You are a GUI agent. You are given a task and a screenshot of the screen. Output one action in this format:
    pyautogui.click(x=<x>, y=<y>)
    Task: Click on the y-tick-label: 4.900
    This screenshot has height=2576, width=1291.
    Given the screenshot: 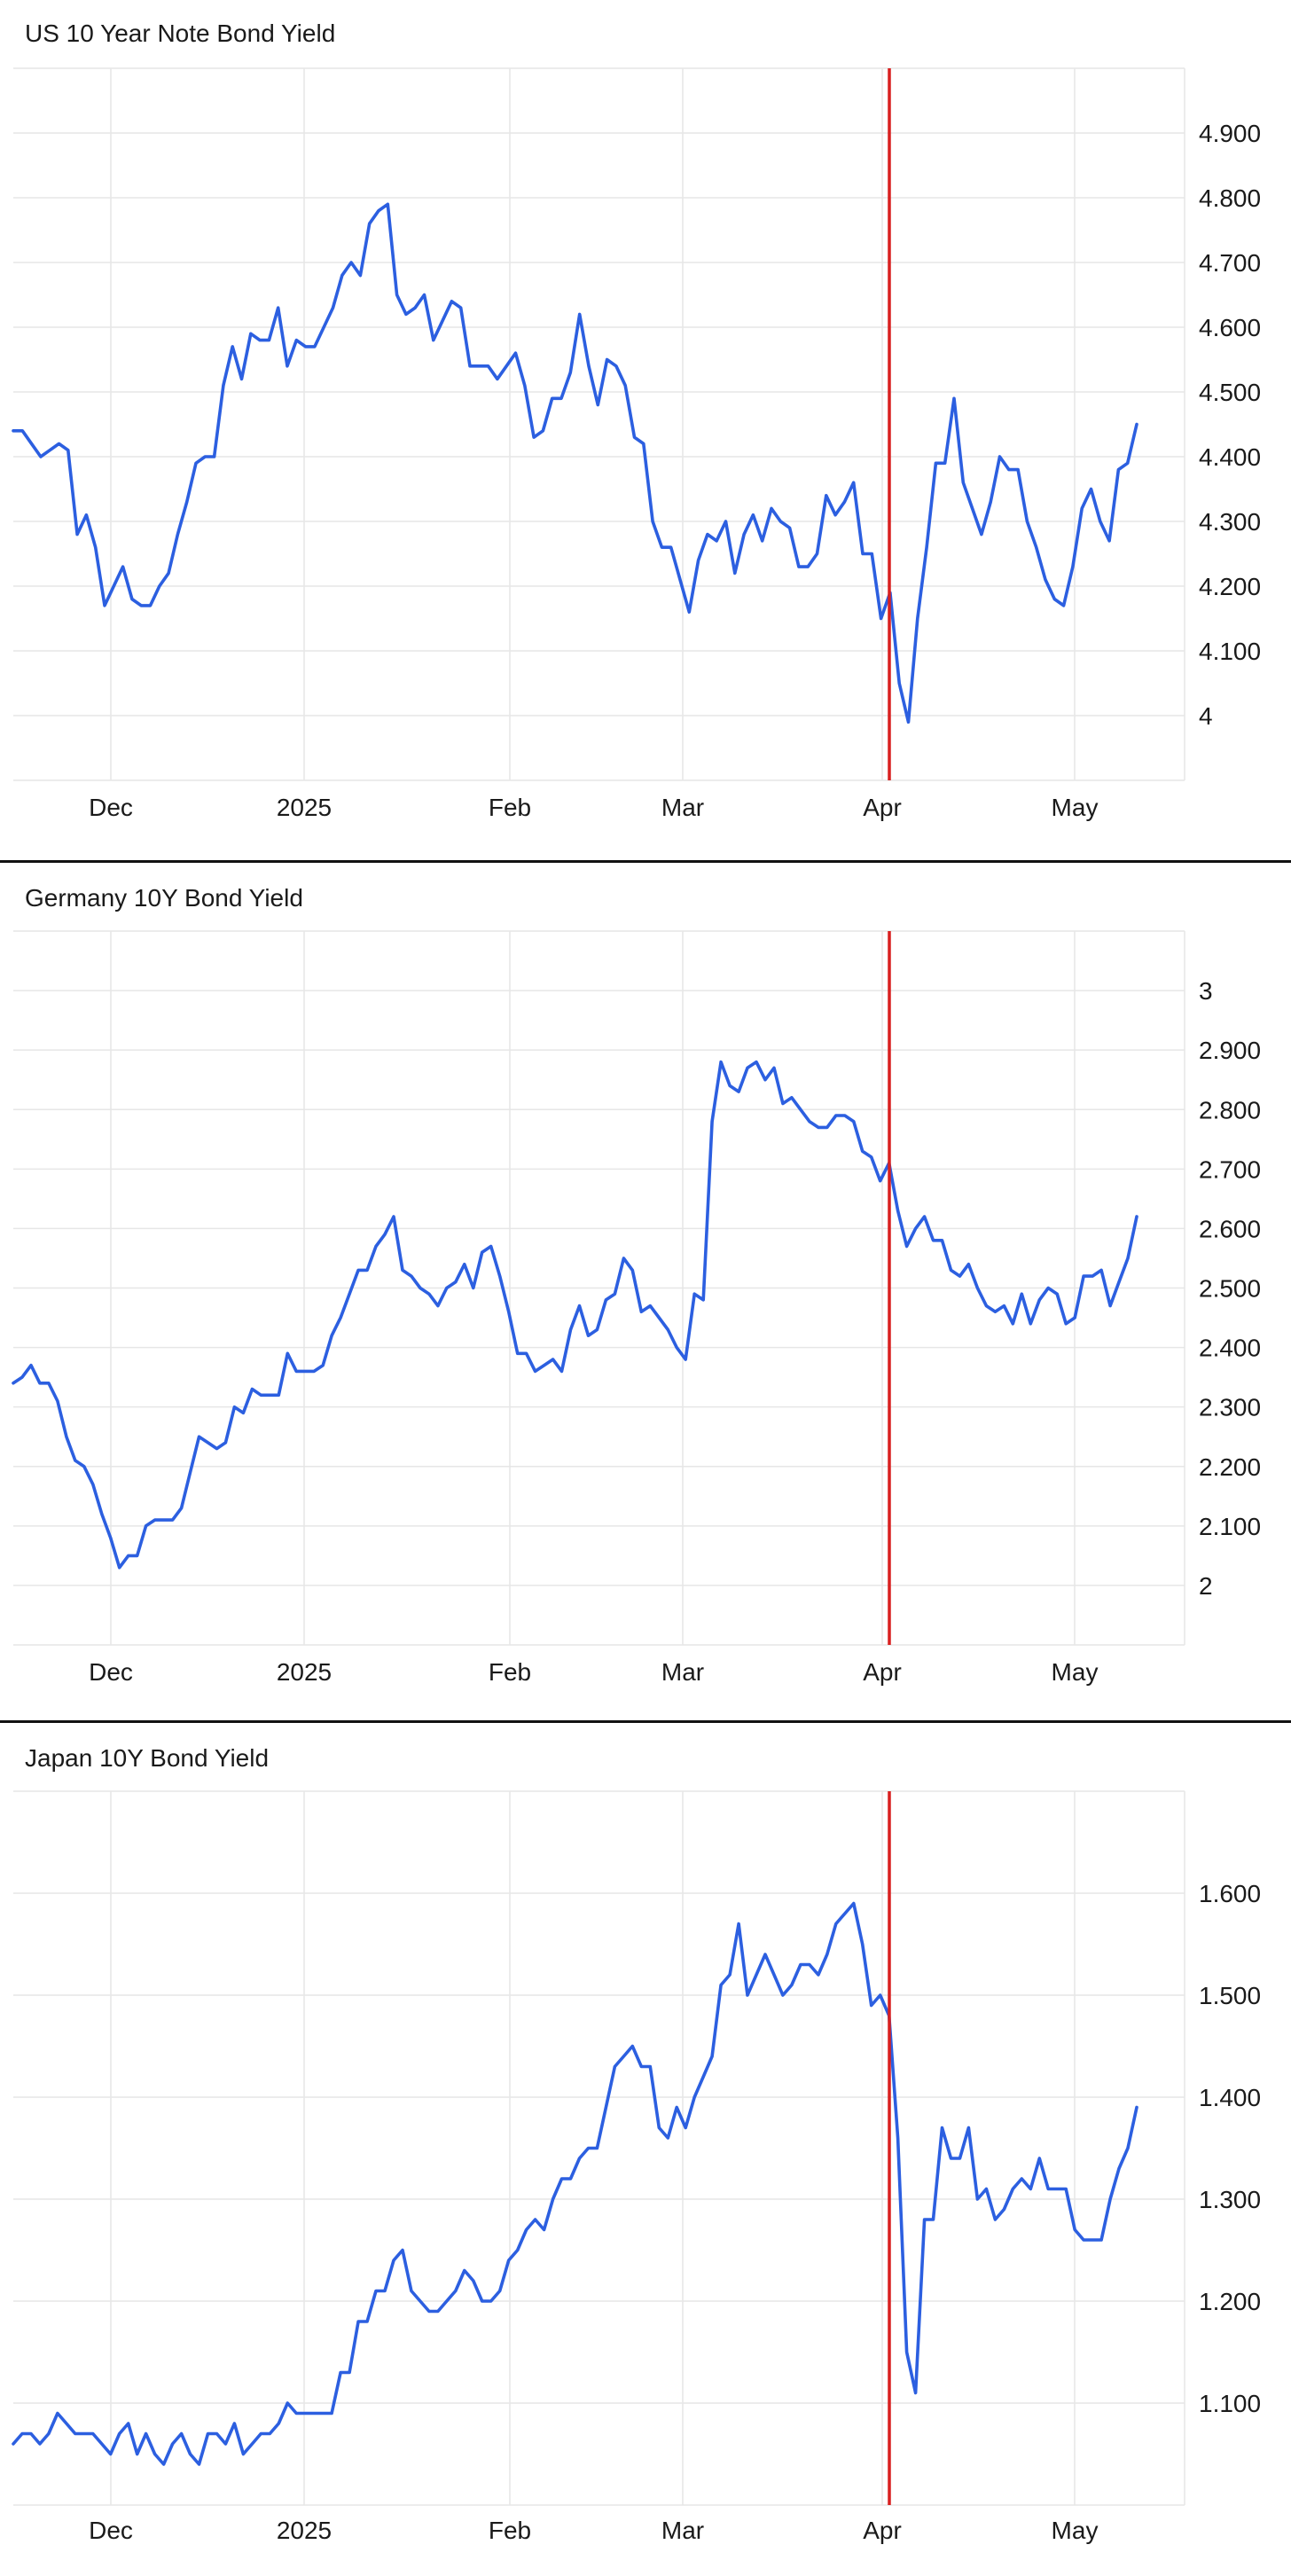 What is the action you would take?
    pyautogui.click(x=1230, y=133)
    